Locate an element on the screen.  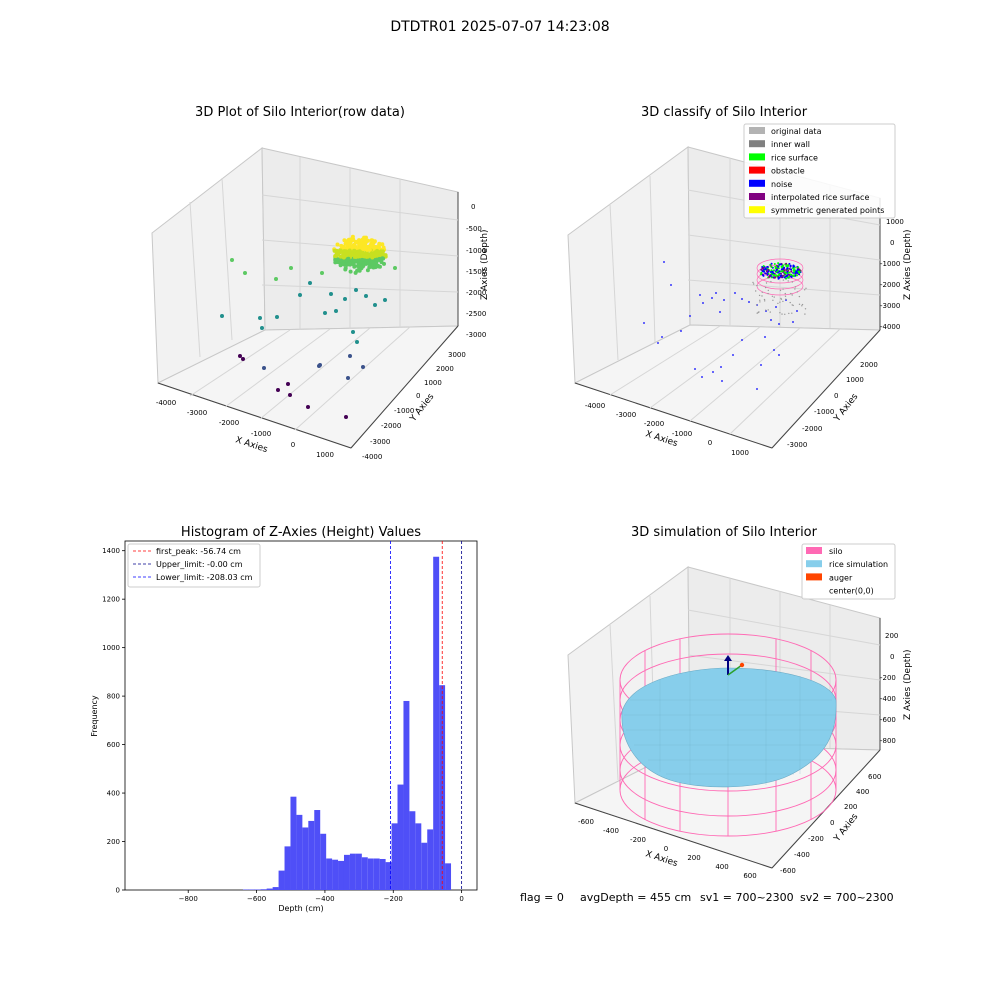
z-tick-label: 200 is located at coordinates (891, 636).